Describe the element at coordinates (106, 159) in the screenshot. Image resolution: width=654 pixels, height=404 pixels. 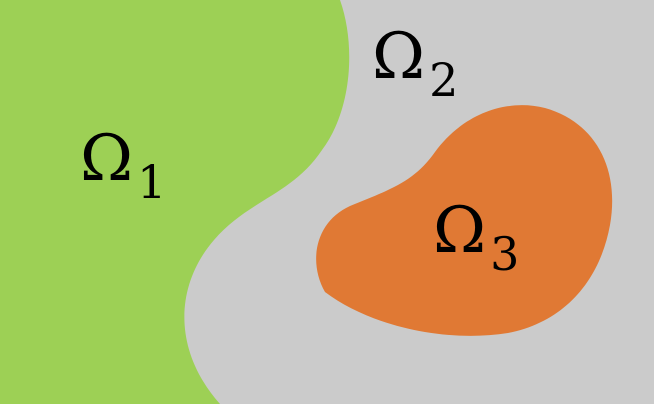
I see `label-omega-1-symbol: Ω` at that location.